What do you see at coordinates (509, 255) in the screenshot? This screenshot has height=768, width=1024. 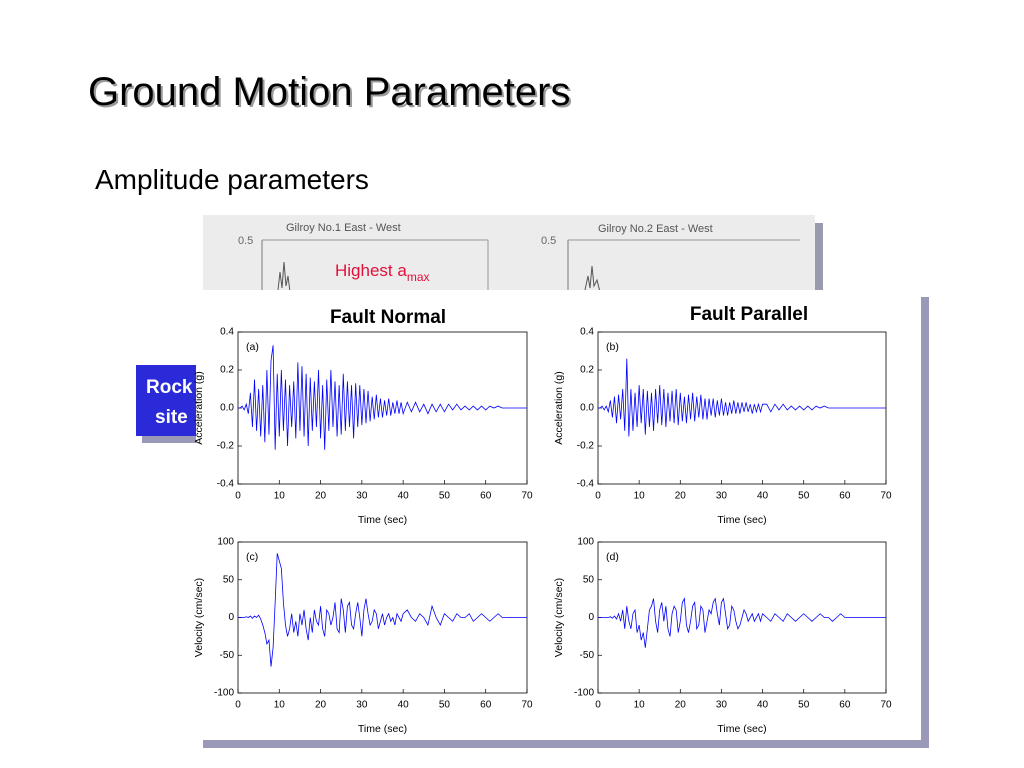 I see `background-figure` at bounding box center [509, 255].